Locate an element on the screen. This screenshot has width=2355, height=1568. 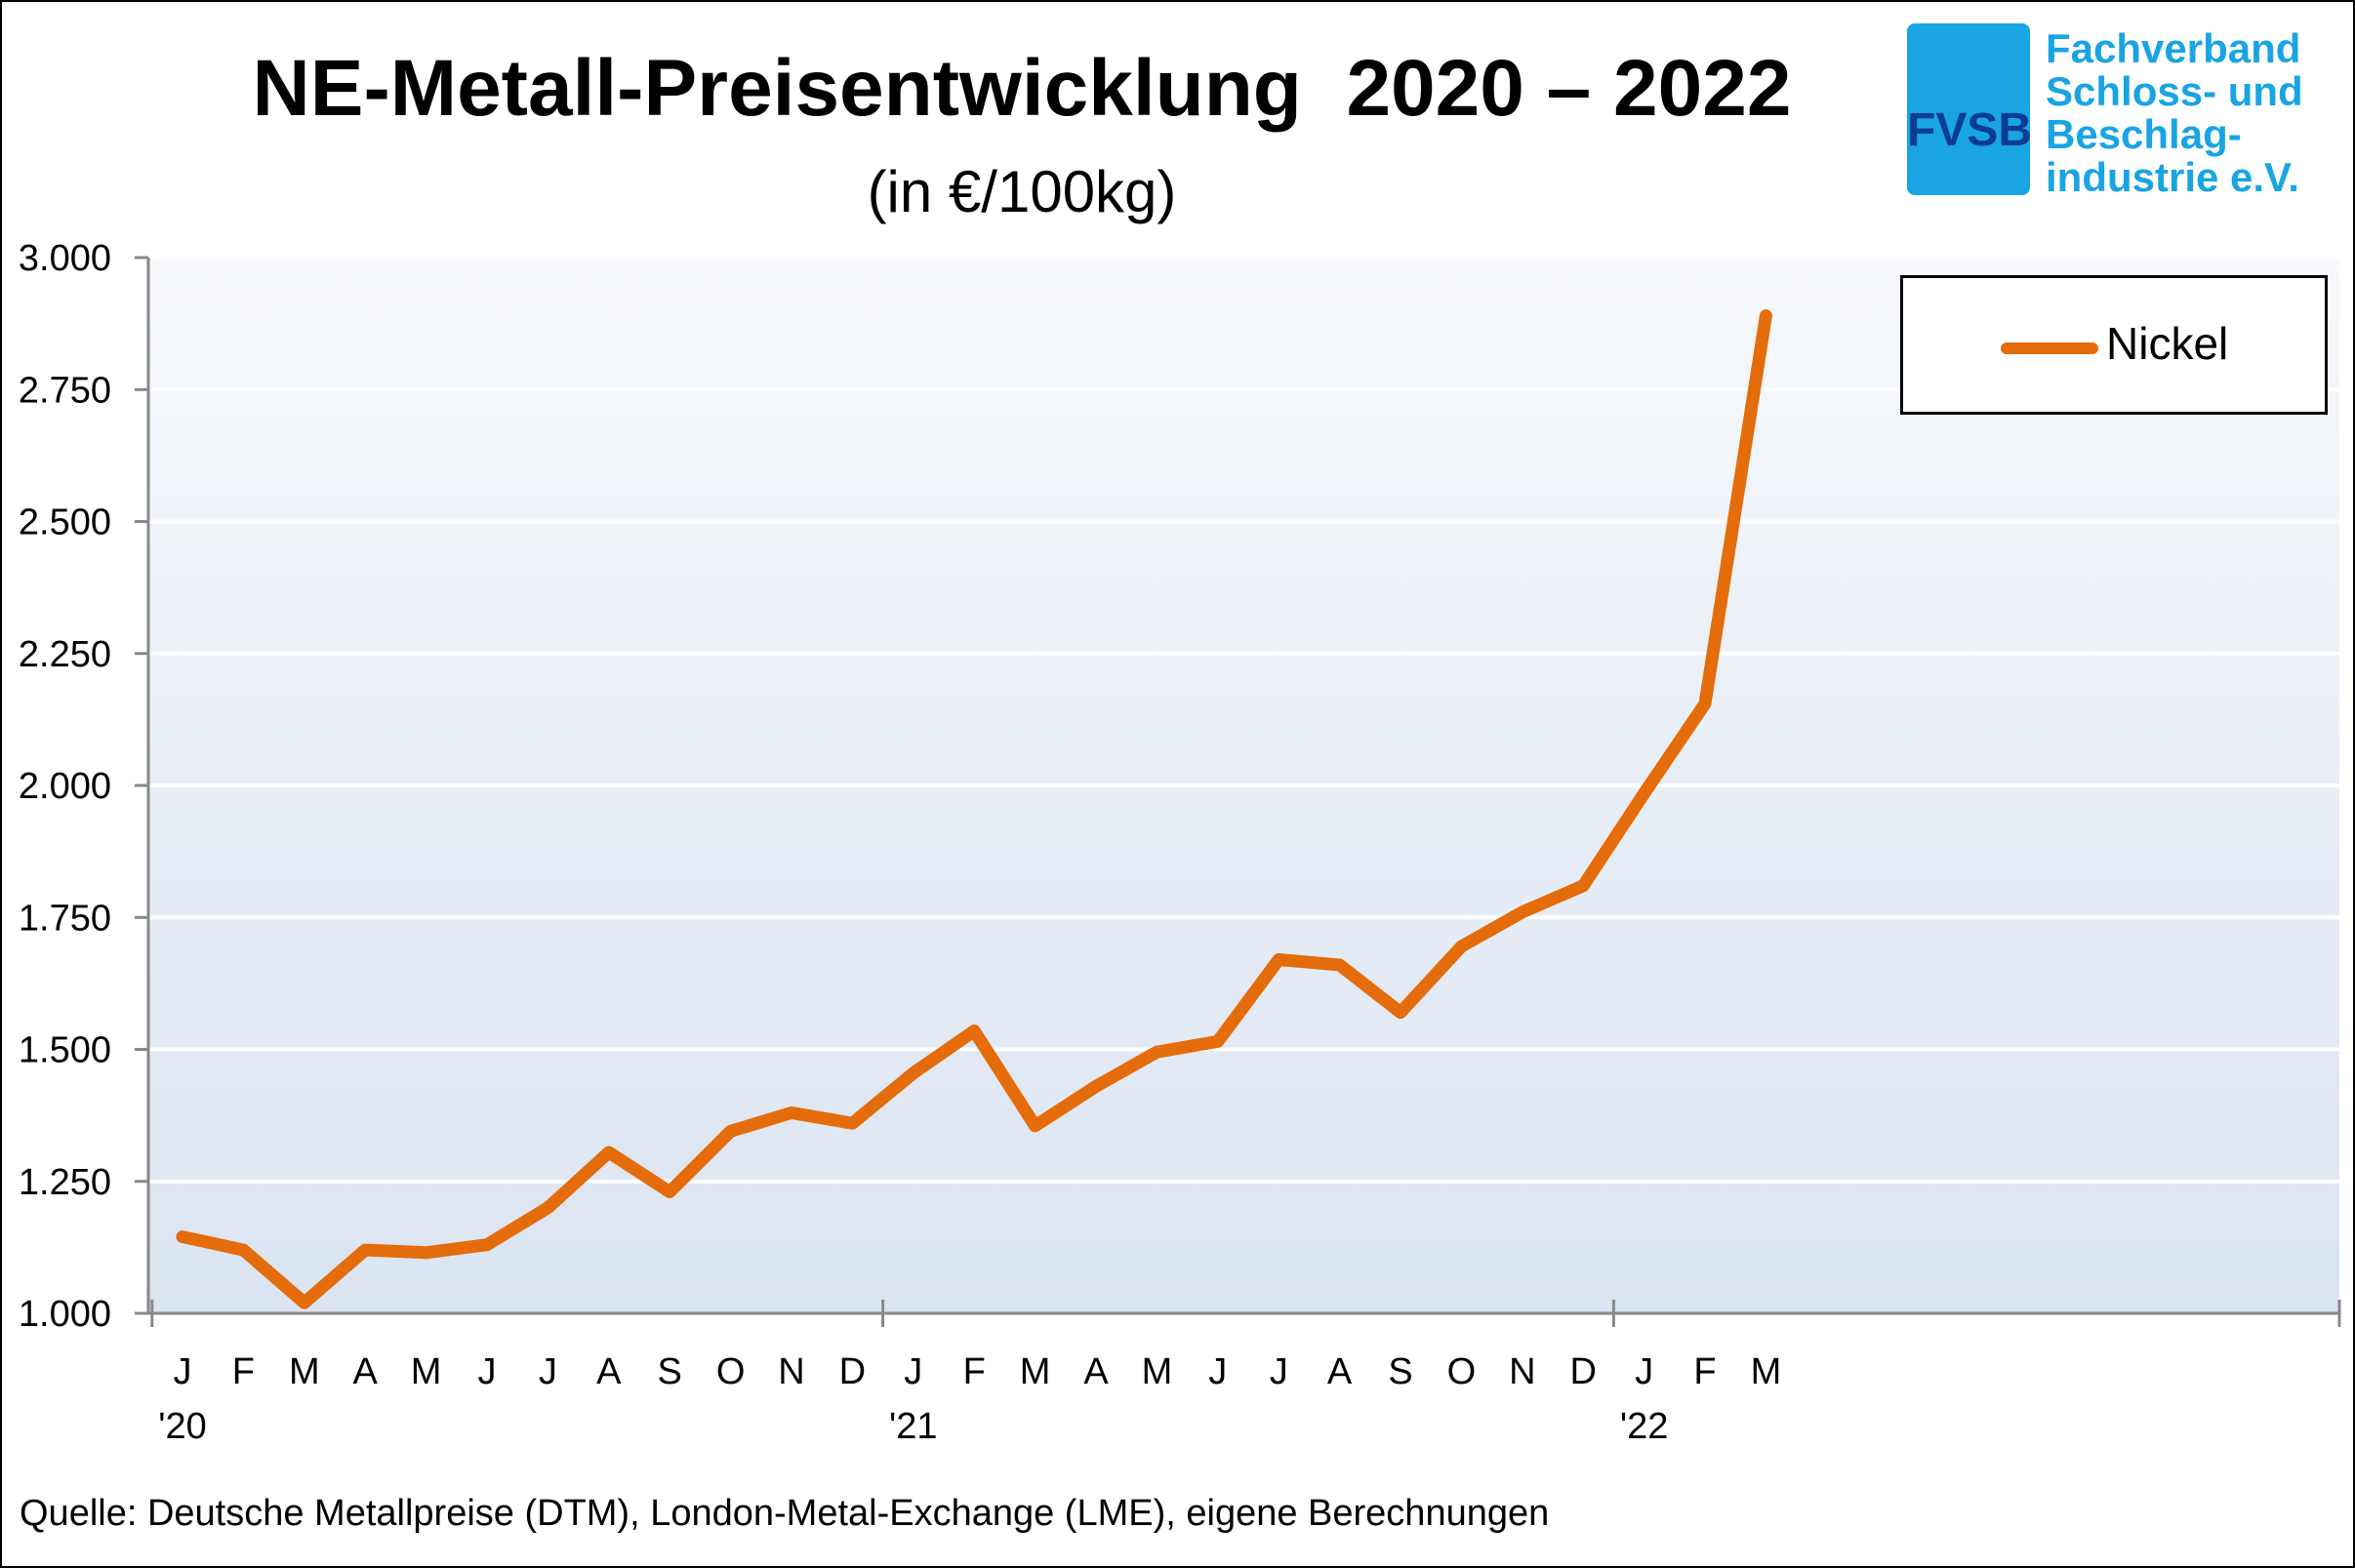
logo-text-line: Fachverband is located at coordinates (2173, 48).